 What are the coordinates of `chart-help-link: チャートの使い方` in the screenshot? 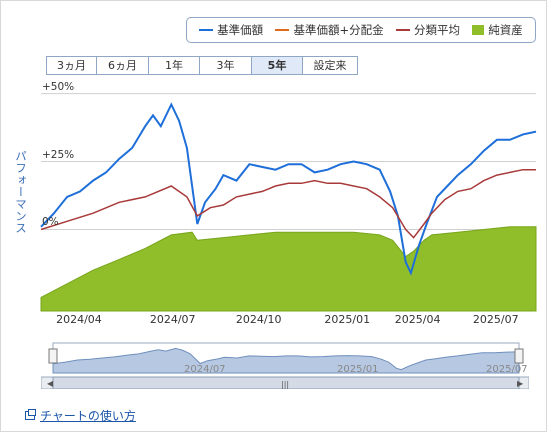 It's located at (80, 415).